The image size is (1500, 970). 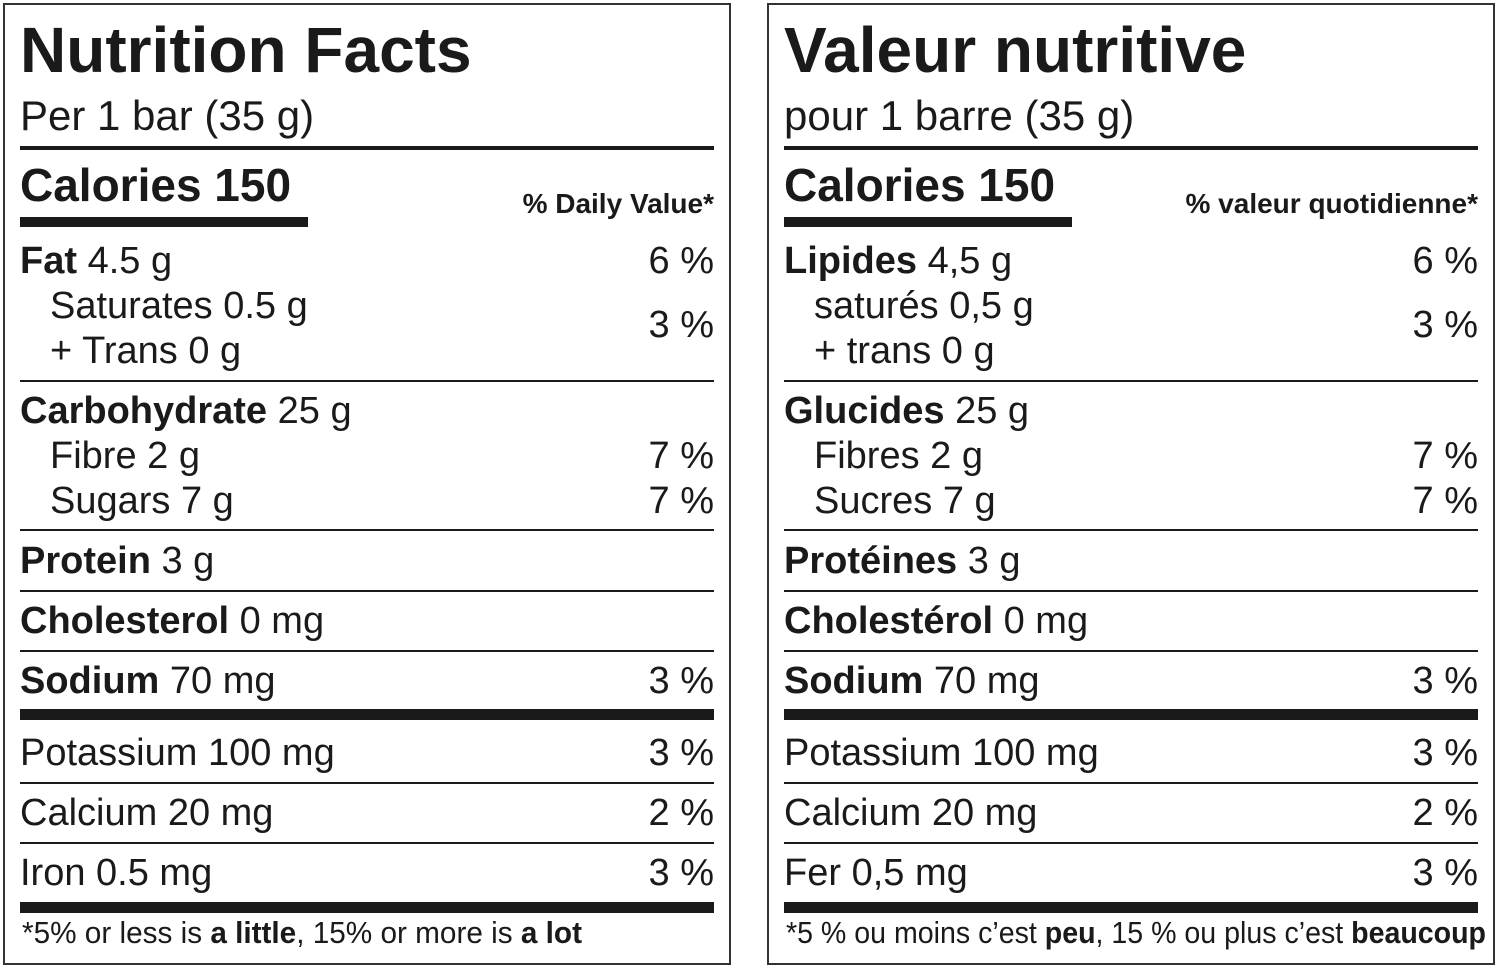 I want to click on nutrient-line: Fer 0,5 mg, so click(x=876, y=873).